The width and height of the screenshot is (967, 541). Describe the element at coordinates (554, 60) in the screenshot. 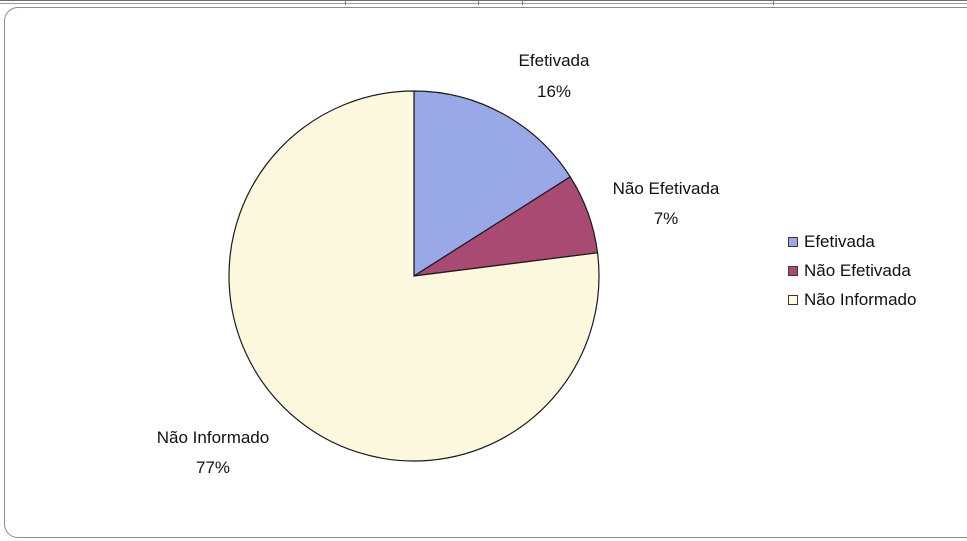

I see `slice-label-name-efetivada: Efetivada` at that location.